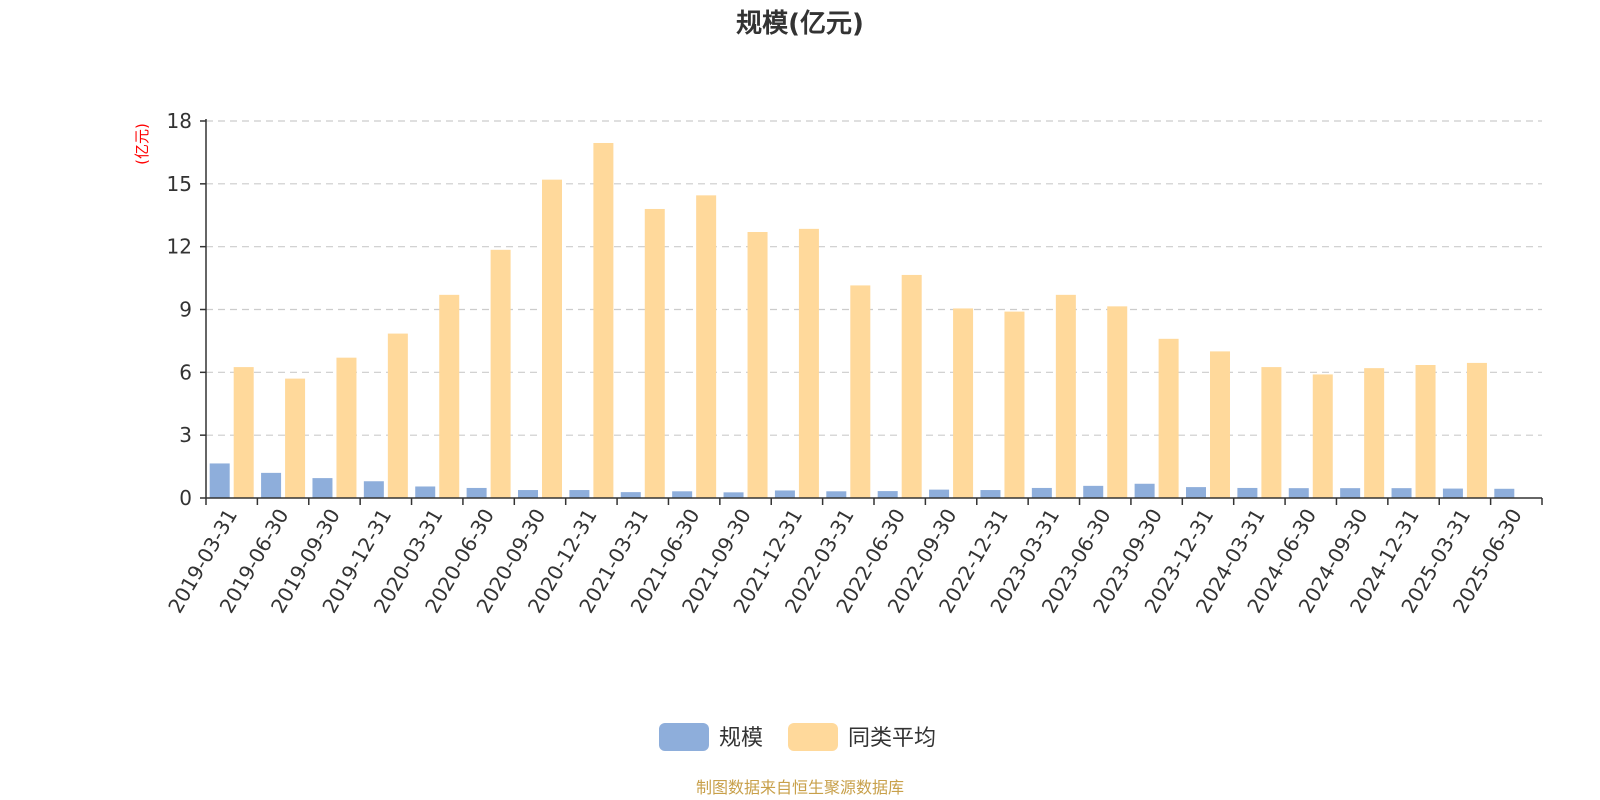  I want to click on y-tick-label: 6, so click(185, 372).